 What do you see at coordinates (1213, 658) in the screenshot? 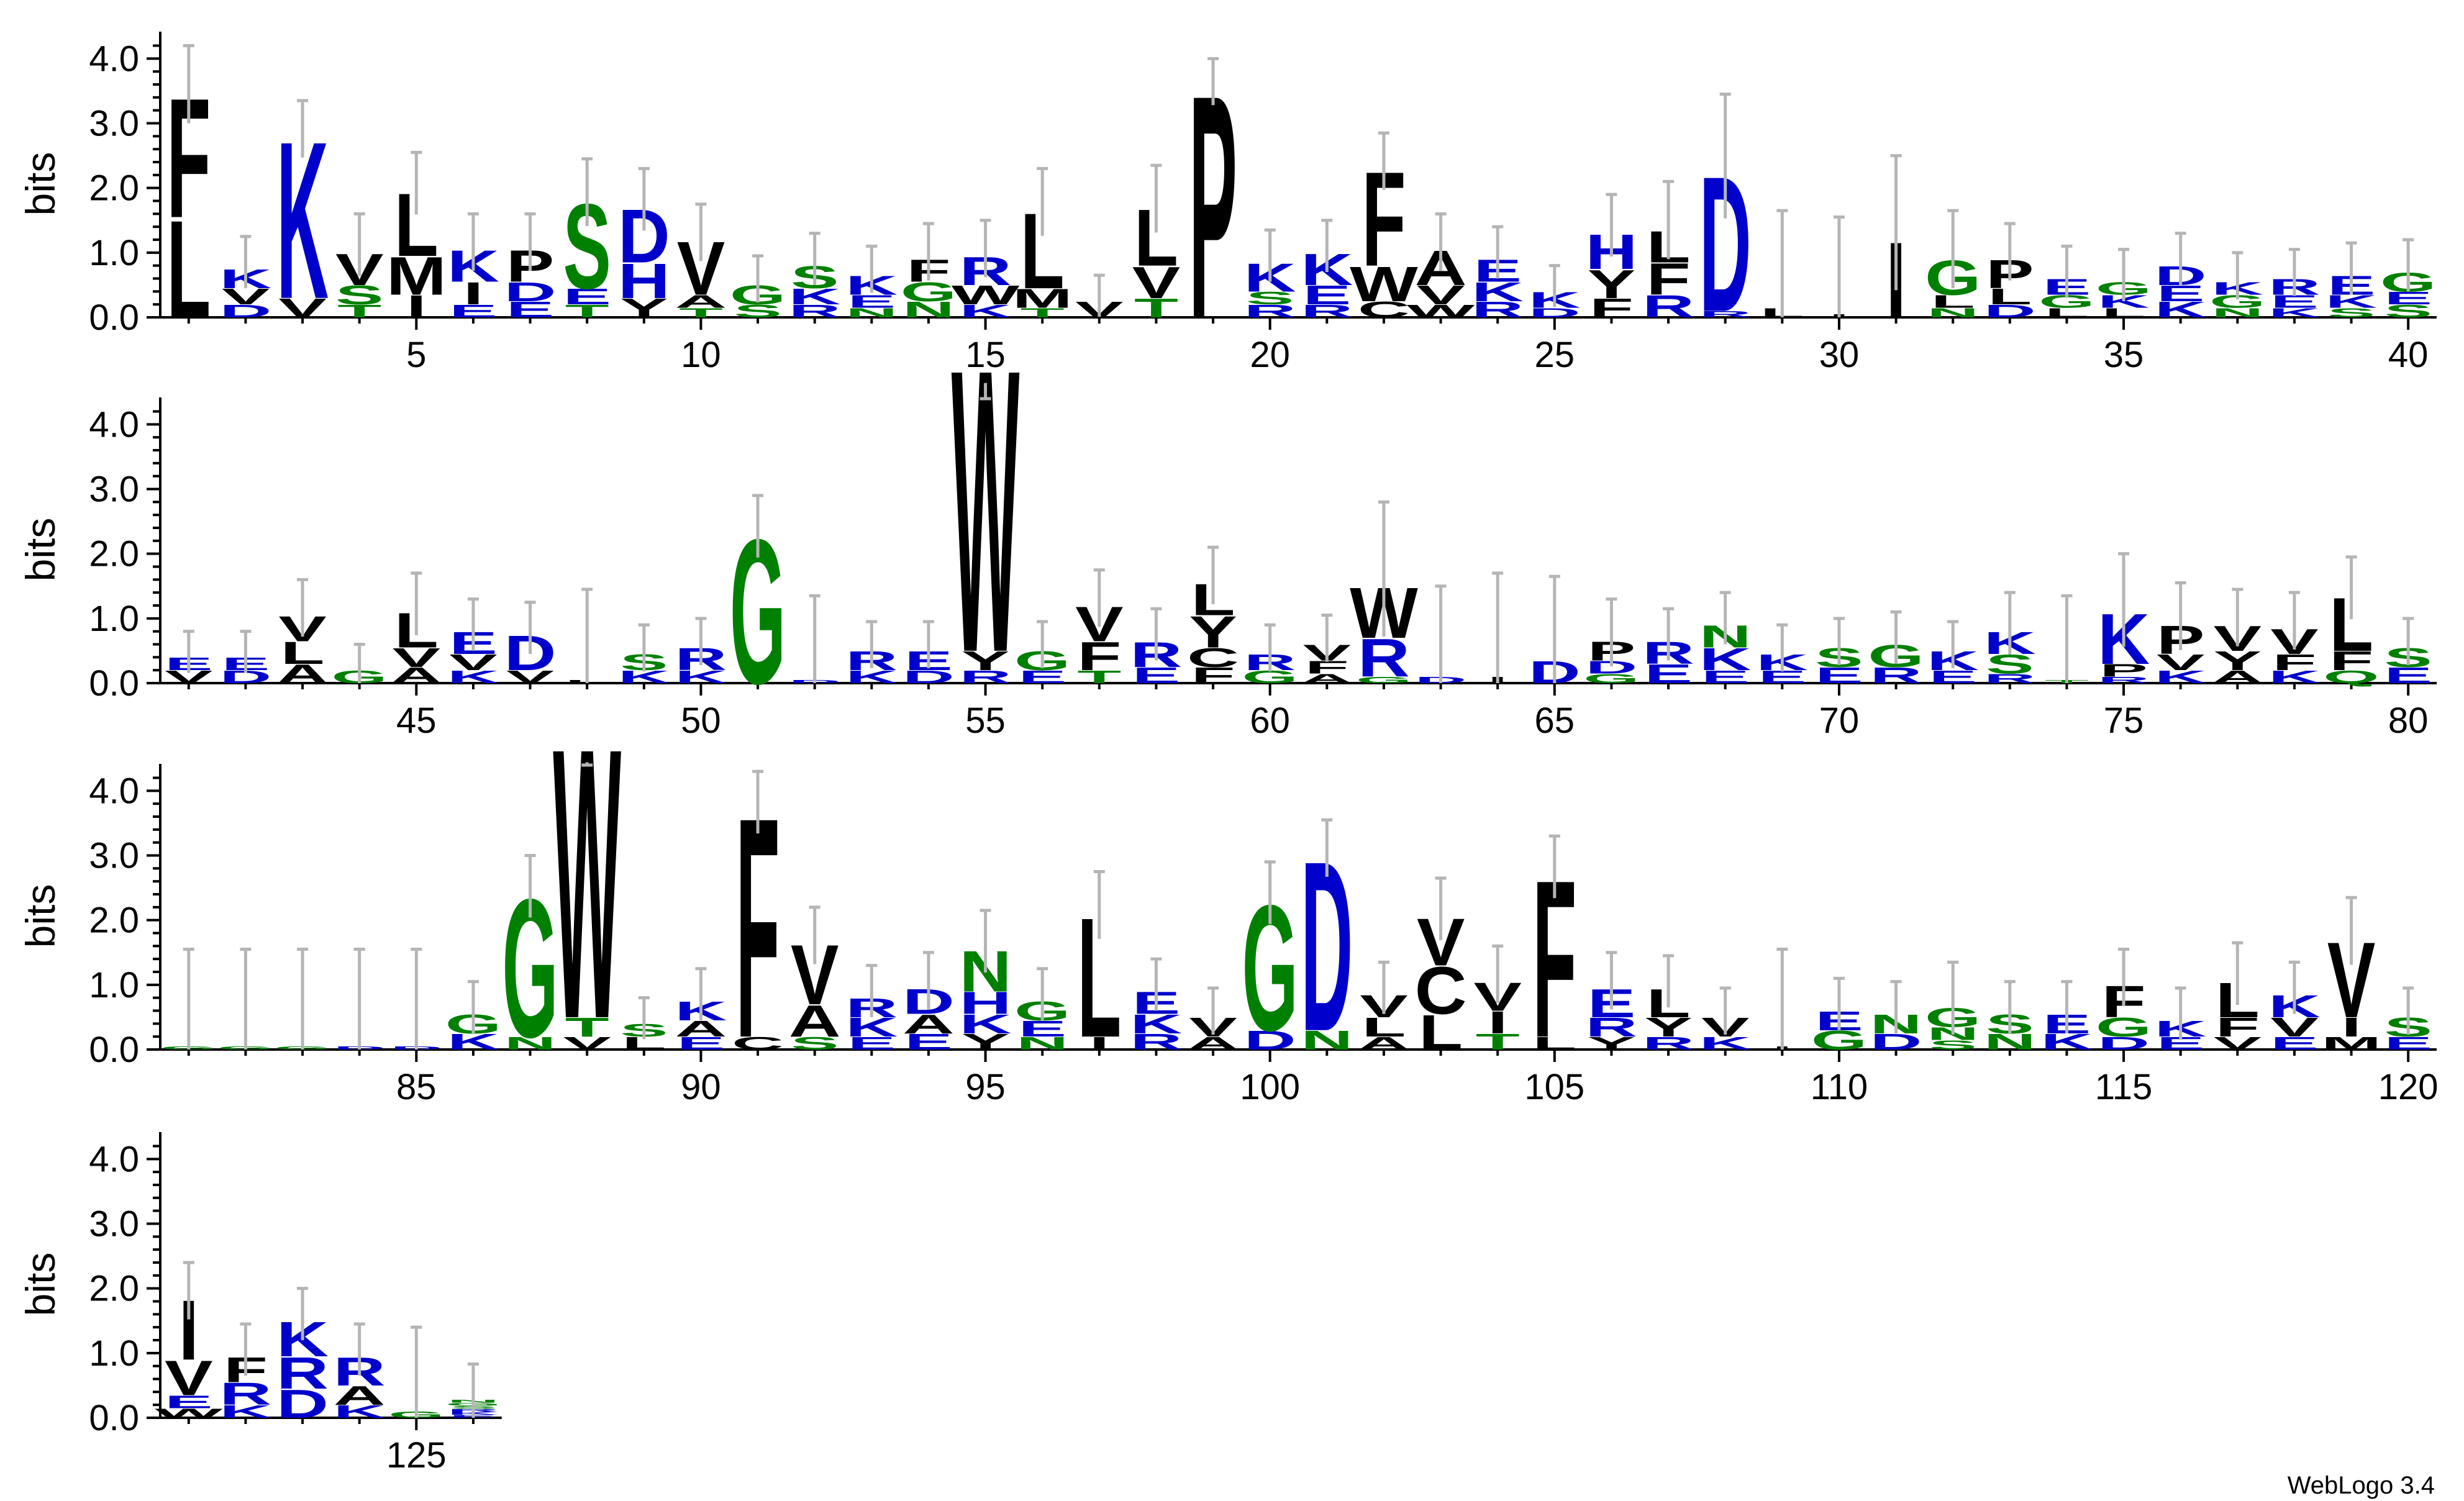
I see `residue-C-pos-59: C` at bounding box center [1213, 658].